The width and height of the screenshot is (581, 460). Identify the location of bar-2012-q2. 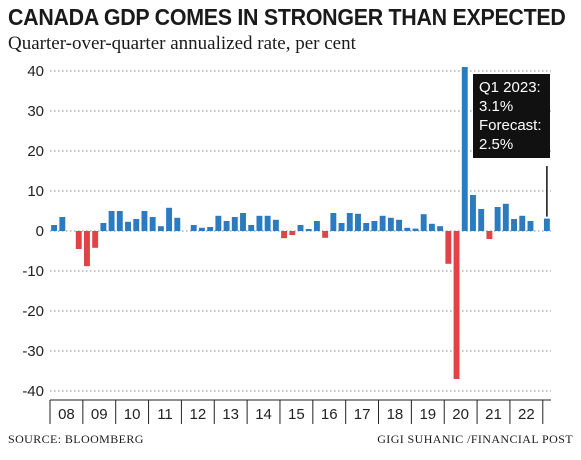
(193, 228).